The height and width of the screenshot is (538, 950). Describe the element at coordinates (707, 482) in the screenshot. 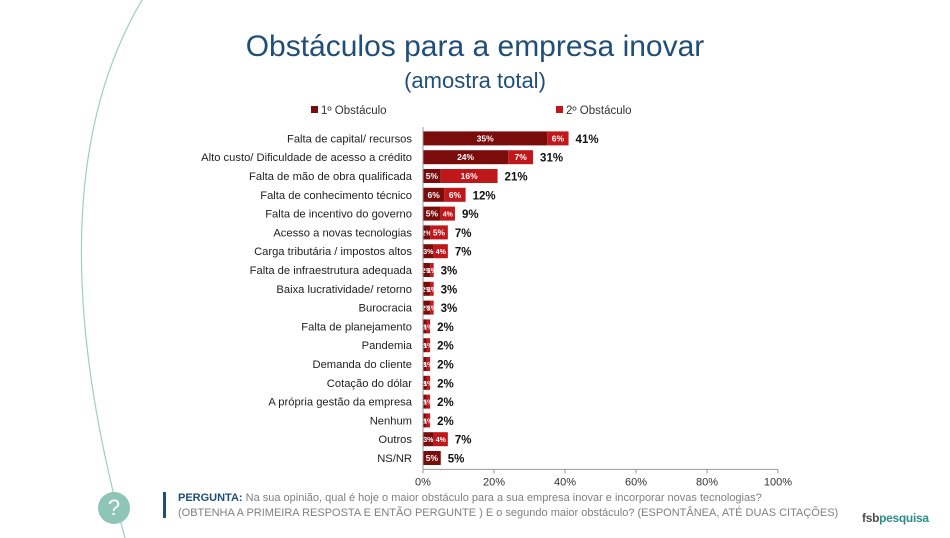

I see `x-tick-label: 80%` at that location.